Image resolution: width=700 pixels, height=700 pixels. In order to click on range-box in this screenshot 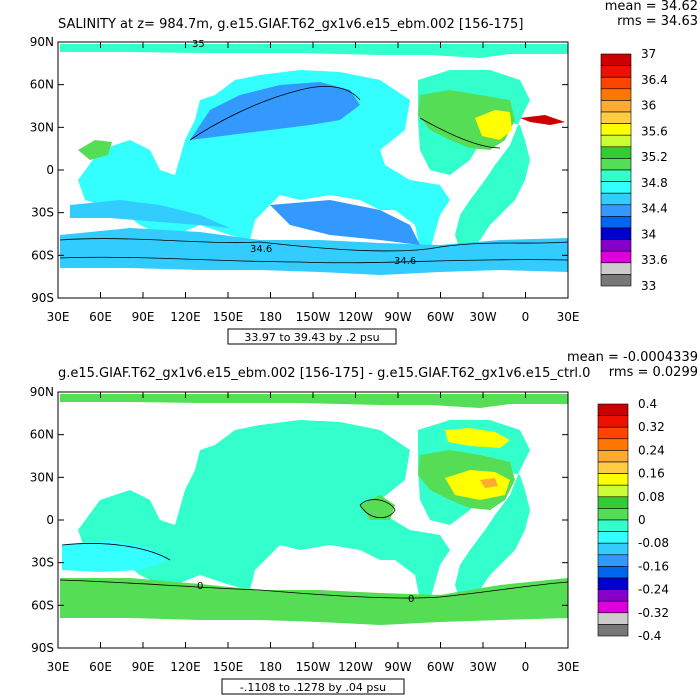, I will do `click(313, 686)`.